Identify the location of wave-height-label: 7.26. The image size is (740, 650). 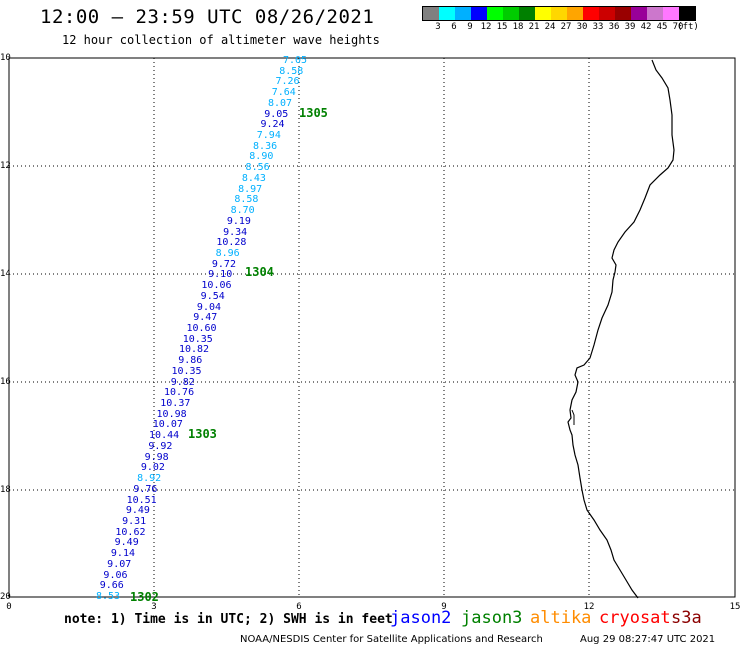
(287, 82).